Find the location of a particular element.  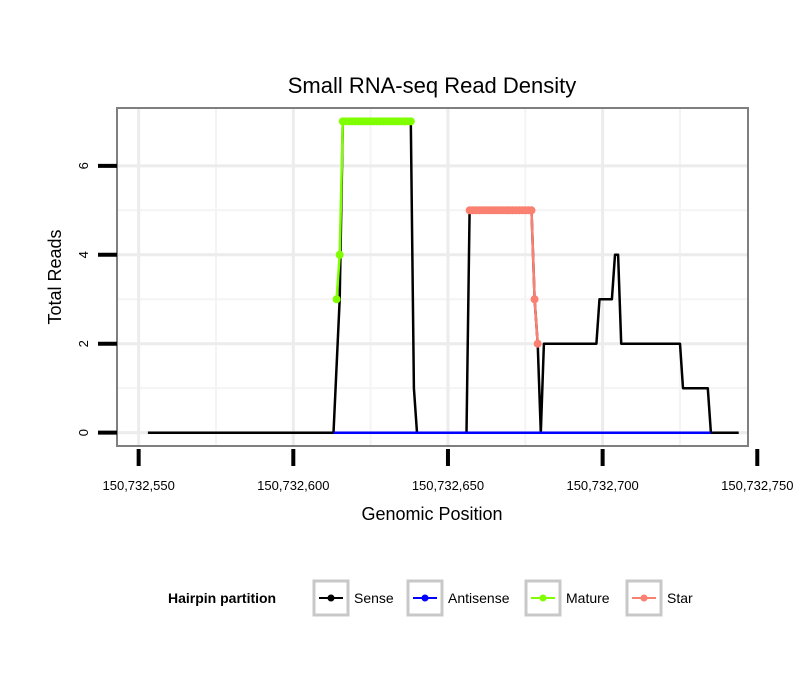

legend-title: Hairpin partition is located at coordinates (222, 598).